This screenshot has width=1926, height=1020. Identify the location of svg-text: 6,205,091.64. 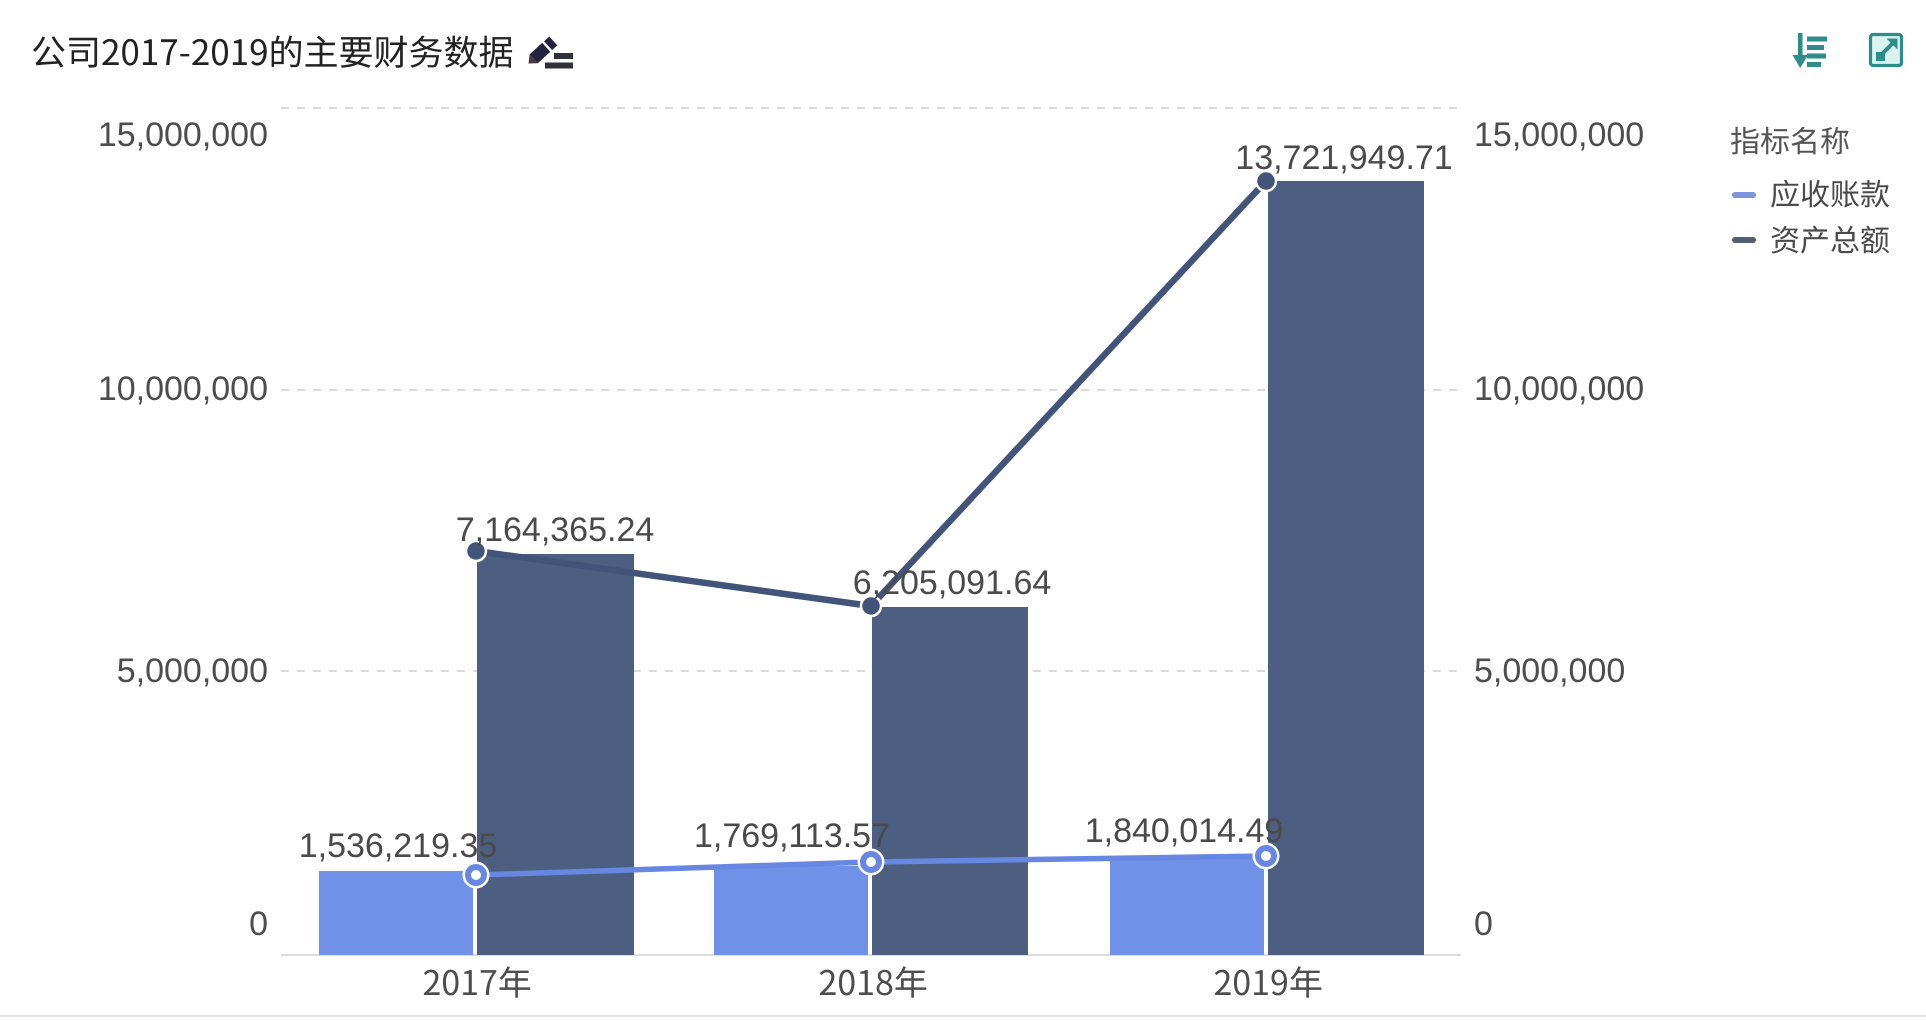
(952, 583).